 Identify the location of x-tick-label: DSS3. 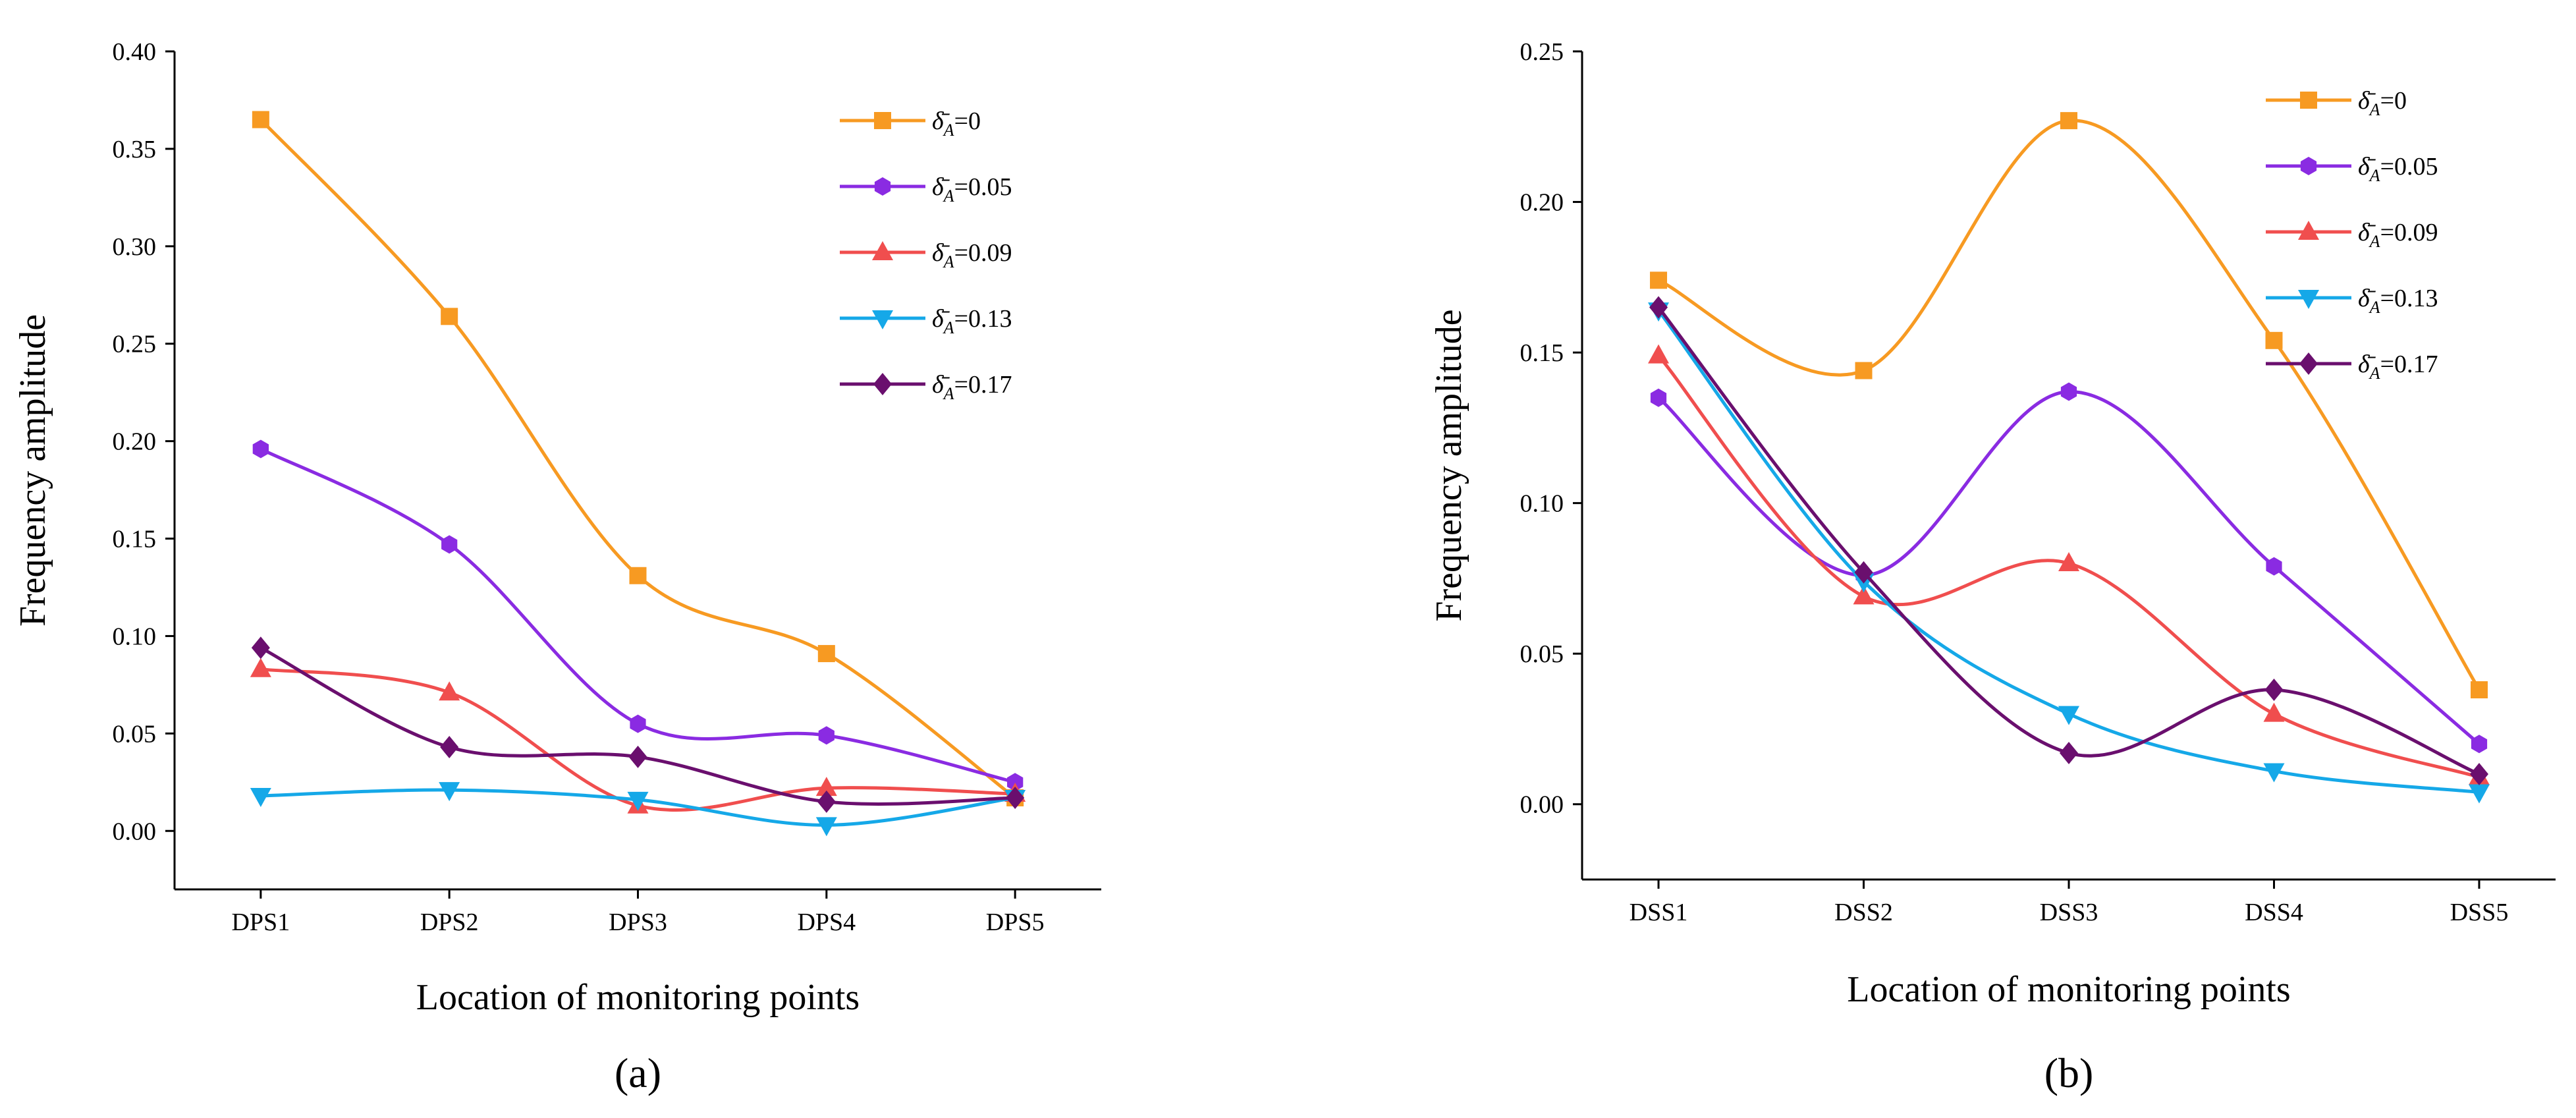
(2069, 912).